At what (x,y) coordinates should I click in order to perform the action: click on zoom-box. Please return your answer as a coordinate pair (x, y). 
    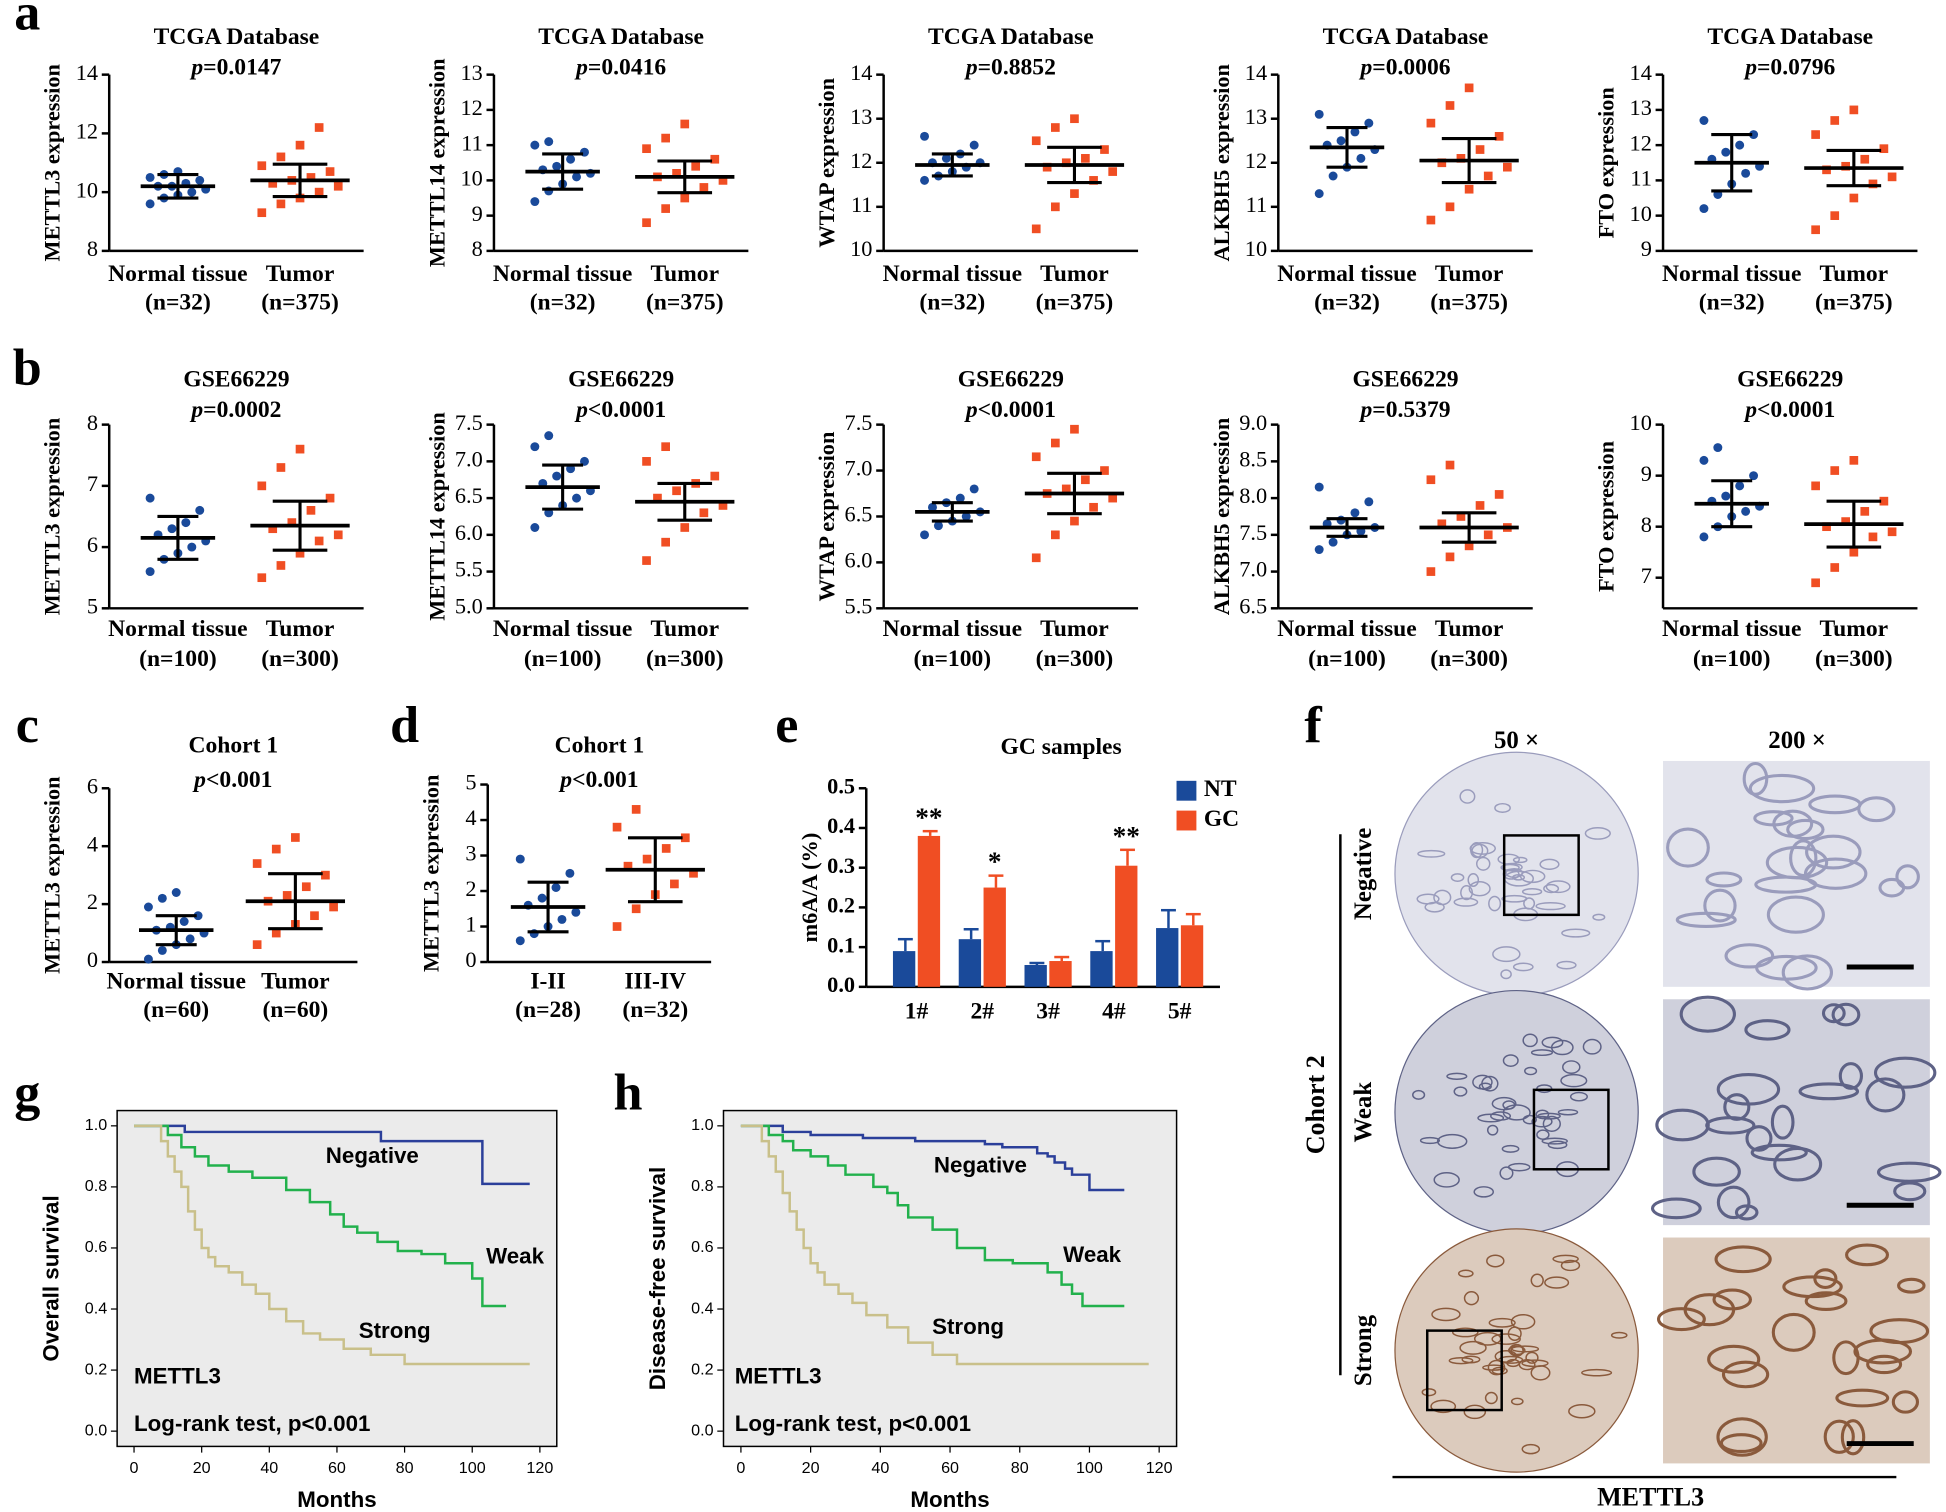
    Looking at the image, I should click on (1464, 1370).